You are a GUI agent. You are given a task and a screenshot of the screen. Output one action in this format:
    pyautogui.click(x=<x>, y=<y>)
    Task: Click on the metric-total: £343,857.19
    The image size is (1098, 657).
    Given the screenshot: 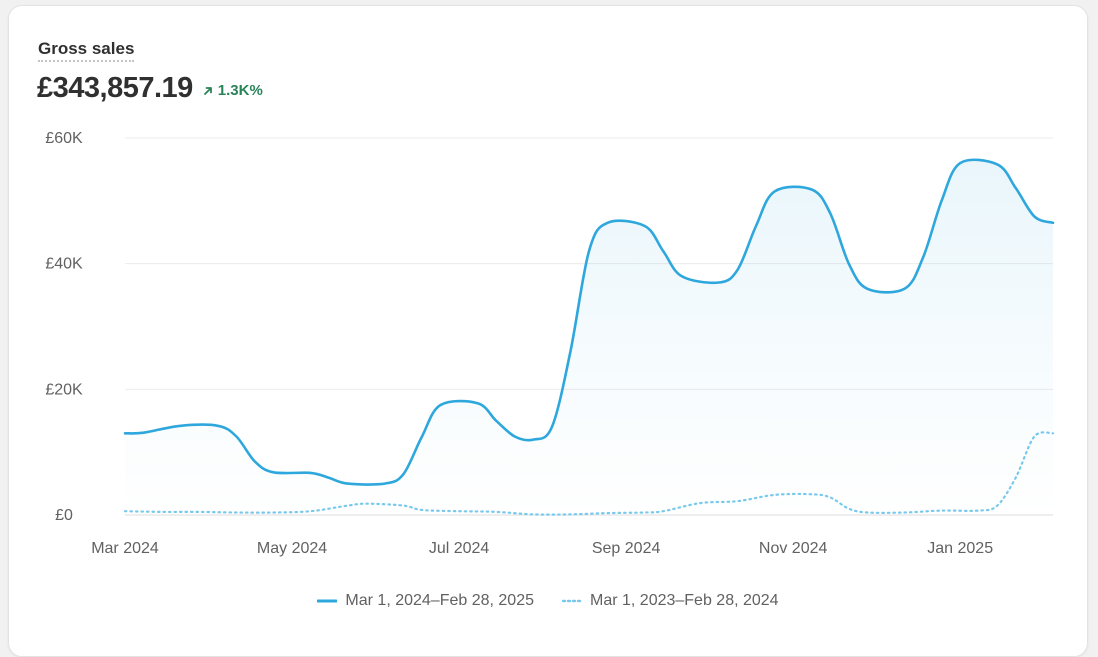 What is the action you would take?
    pyautogui.click(x=115, y=88)
    